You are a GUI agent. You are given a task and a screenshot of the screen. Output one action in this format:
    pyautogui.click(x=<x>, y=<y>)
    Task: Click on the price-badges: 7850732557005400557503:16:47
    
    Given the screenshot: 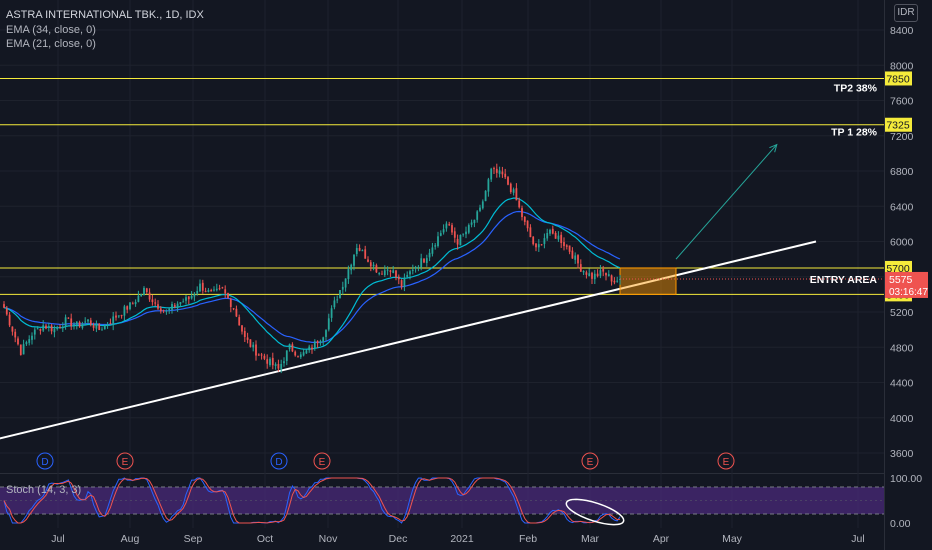 What is the action you would take?
    pyautogui.click(x=774, y=186)
    